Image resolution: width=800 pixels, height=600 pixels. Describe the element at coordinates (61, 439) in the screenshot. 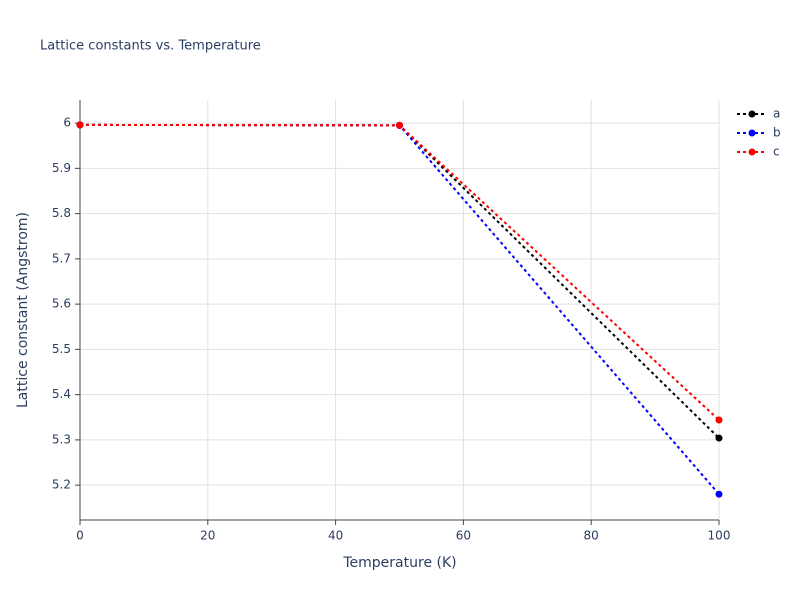

I see `y-tick-label: 5.3` at that location.